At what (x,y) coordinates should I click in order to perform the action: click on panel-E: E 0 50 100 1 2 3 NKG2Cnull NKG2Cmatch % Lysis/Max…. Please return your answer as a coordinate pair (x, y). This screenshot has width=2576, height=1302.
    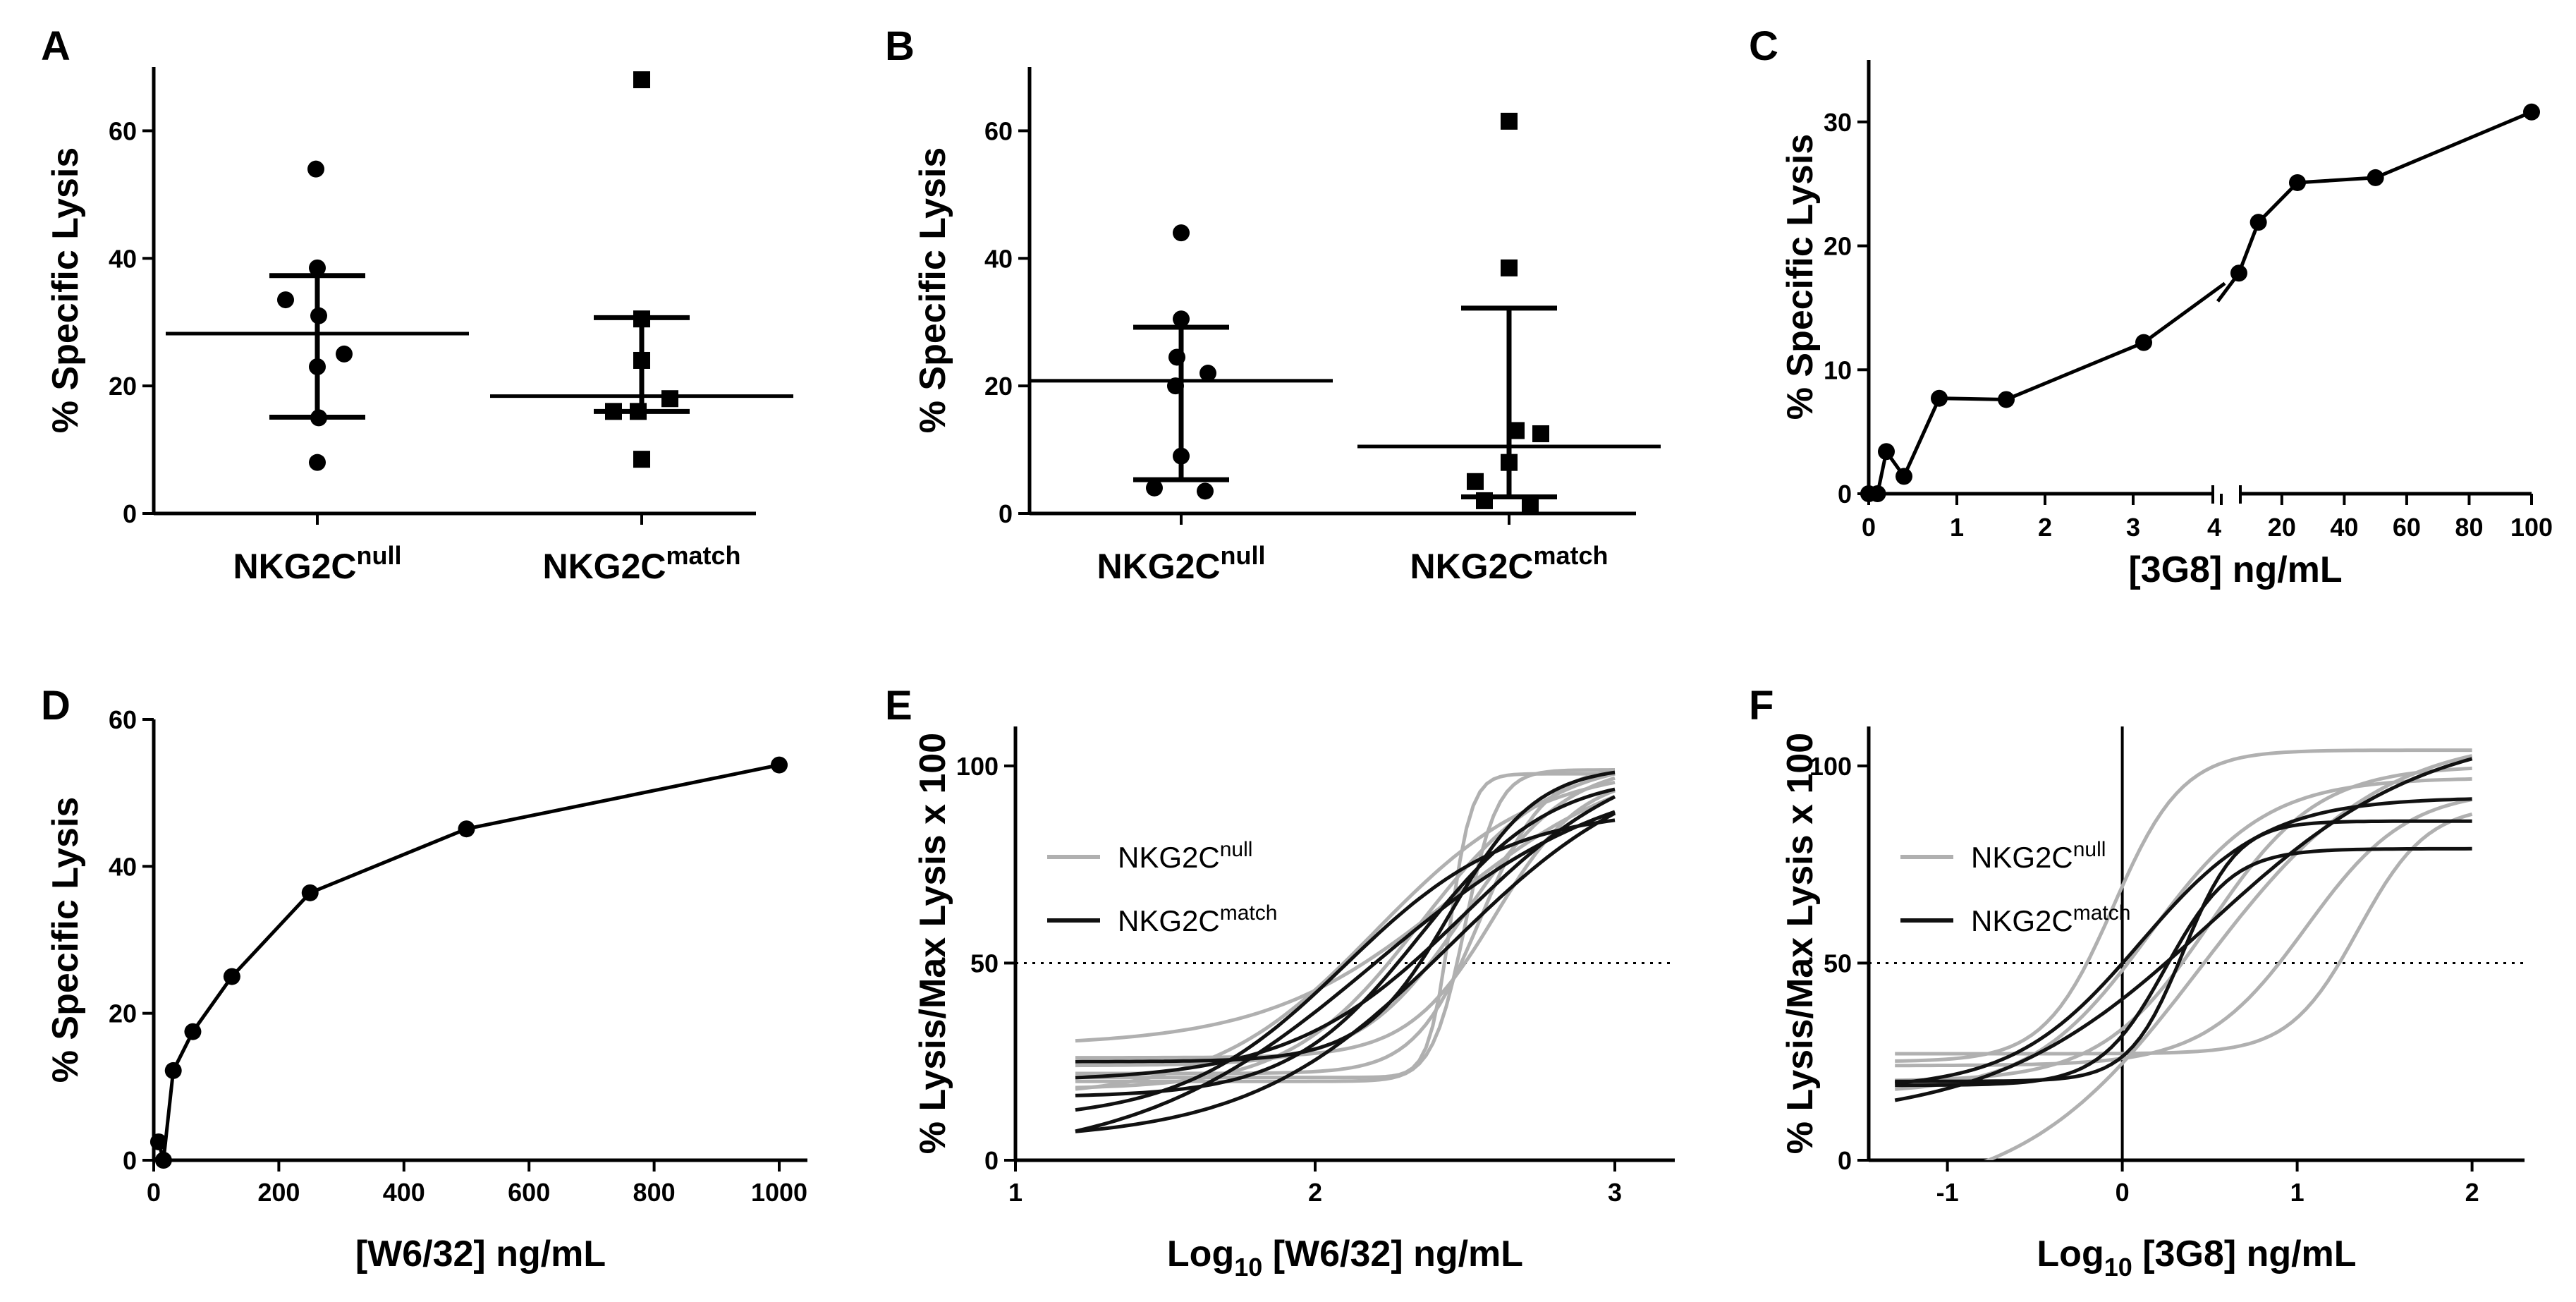
    Looking at the image, I should click on (1280, 982).